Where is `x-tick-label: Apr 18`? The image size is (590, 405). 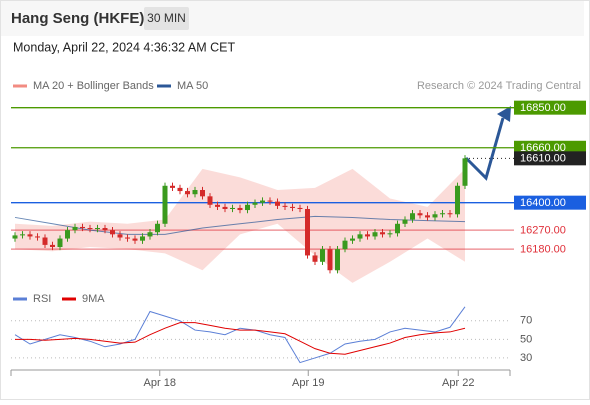 x-tick-label: Apr 18 is located at coordinates (160, 383).